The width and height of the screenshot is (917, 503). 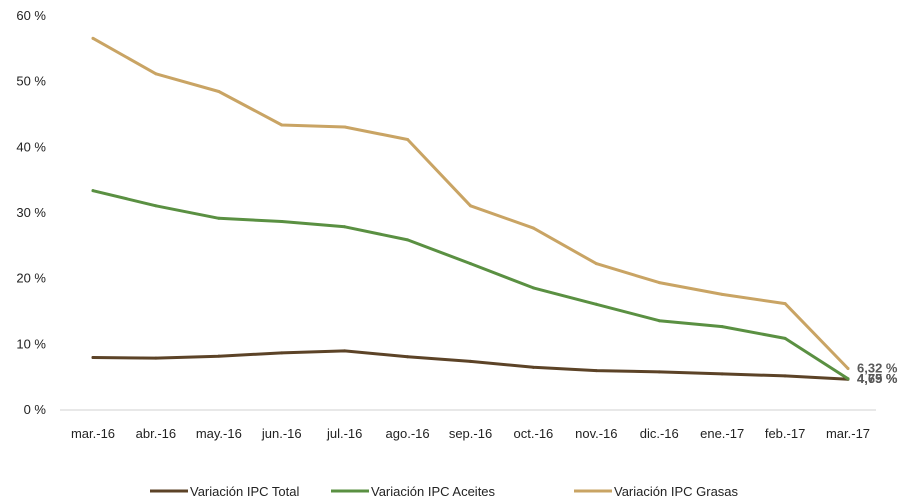 What do you see at coordinates (219, 433) in the screenshot?
I see `x-tick-label: may.-16` at bounding box center [219, 433].